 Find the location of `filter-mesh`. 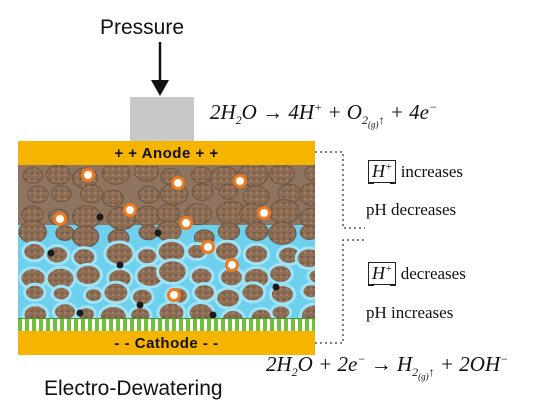

filter-mesh is located at coordinates (166, 325).